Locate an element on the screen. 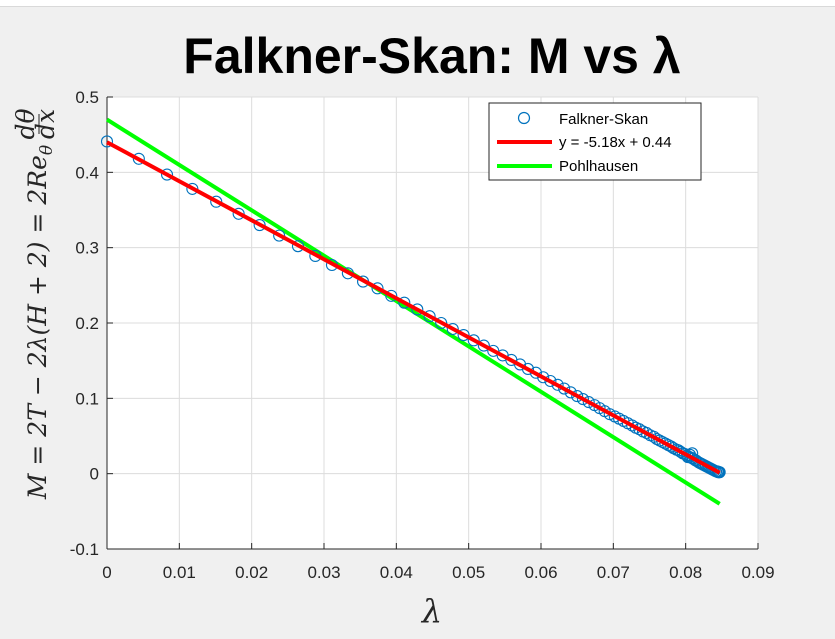  y-tick-labels: -0.1 0 0.1 0.2 0.3 0.4 0.5 is located at coordinates (84, 323).